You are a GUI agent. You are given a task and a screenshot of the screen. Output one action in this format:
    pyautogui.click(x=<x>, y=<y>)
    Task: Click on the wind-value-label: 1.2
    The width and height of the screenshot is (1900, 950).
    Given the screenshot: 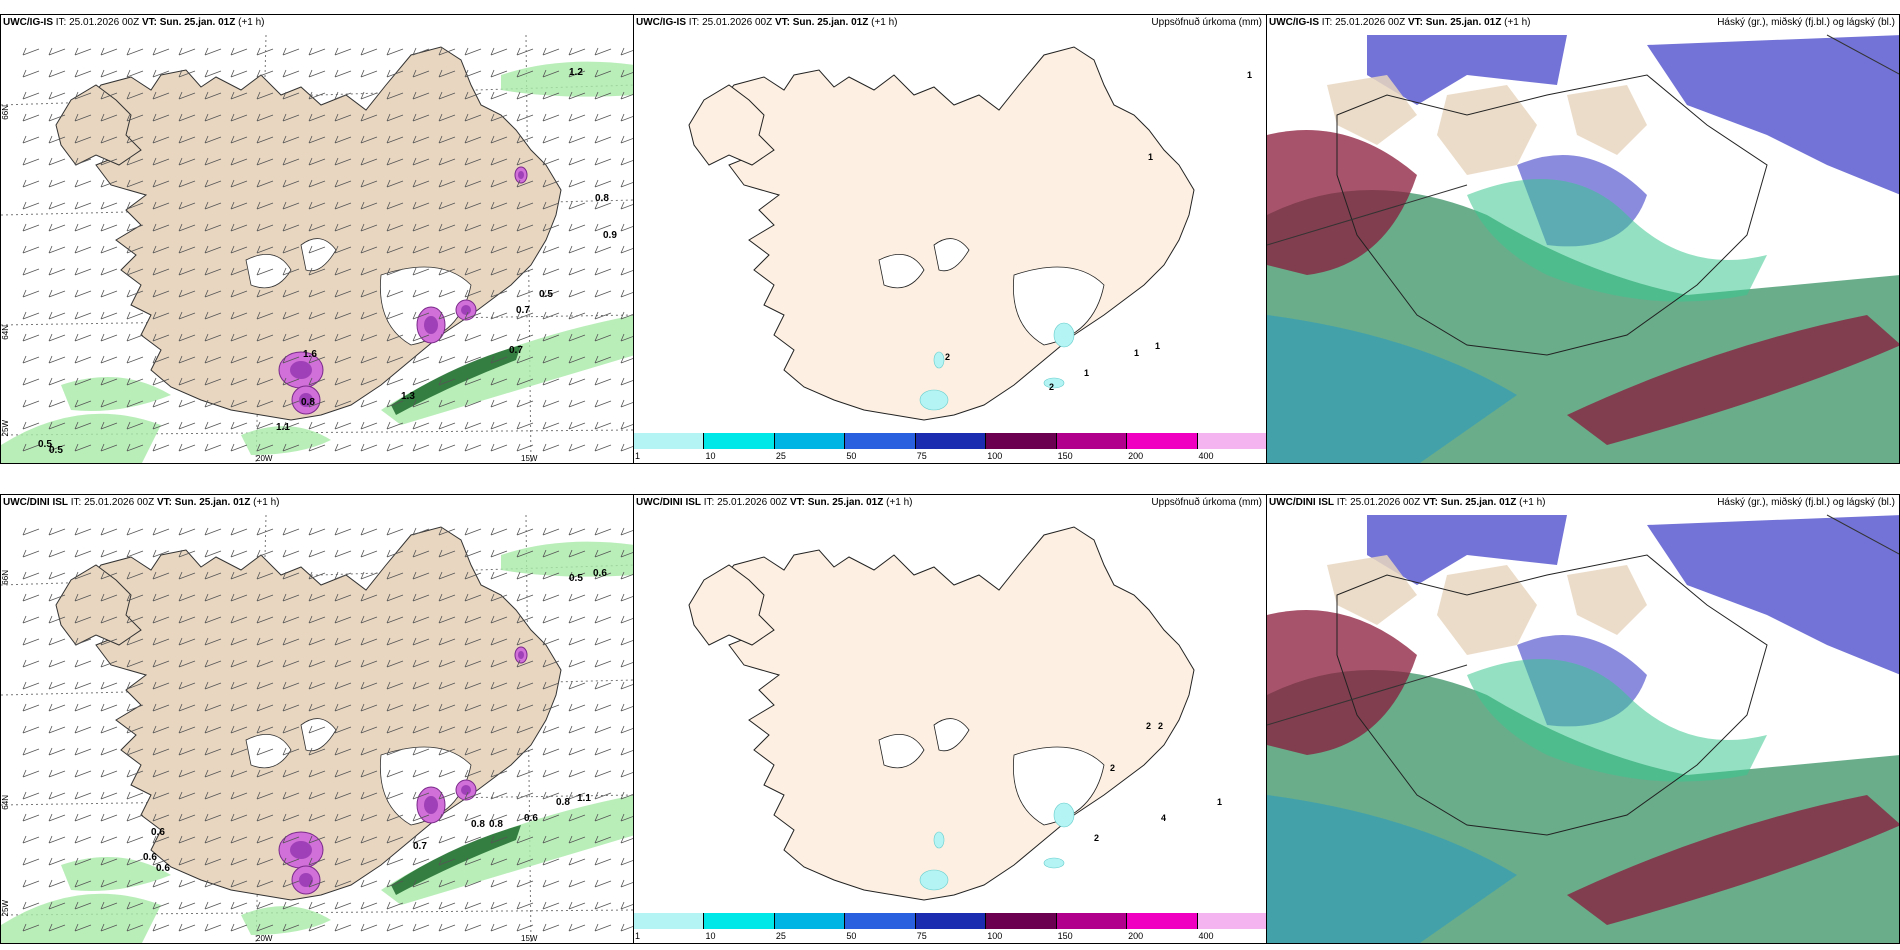 What is the action you would take?
    pyautogui.click(x=576, y=72)
    